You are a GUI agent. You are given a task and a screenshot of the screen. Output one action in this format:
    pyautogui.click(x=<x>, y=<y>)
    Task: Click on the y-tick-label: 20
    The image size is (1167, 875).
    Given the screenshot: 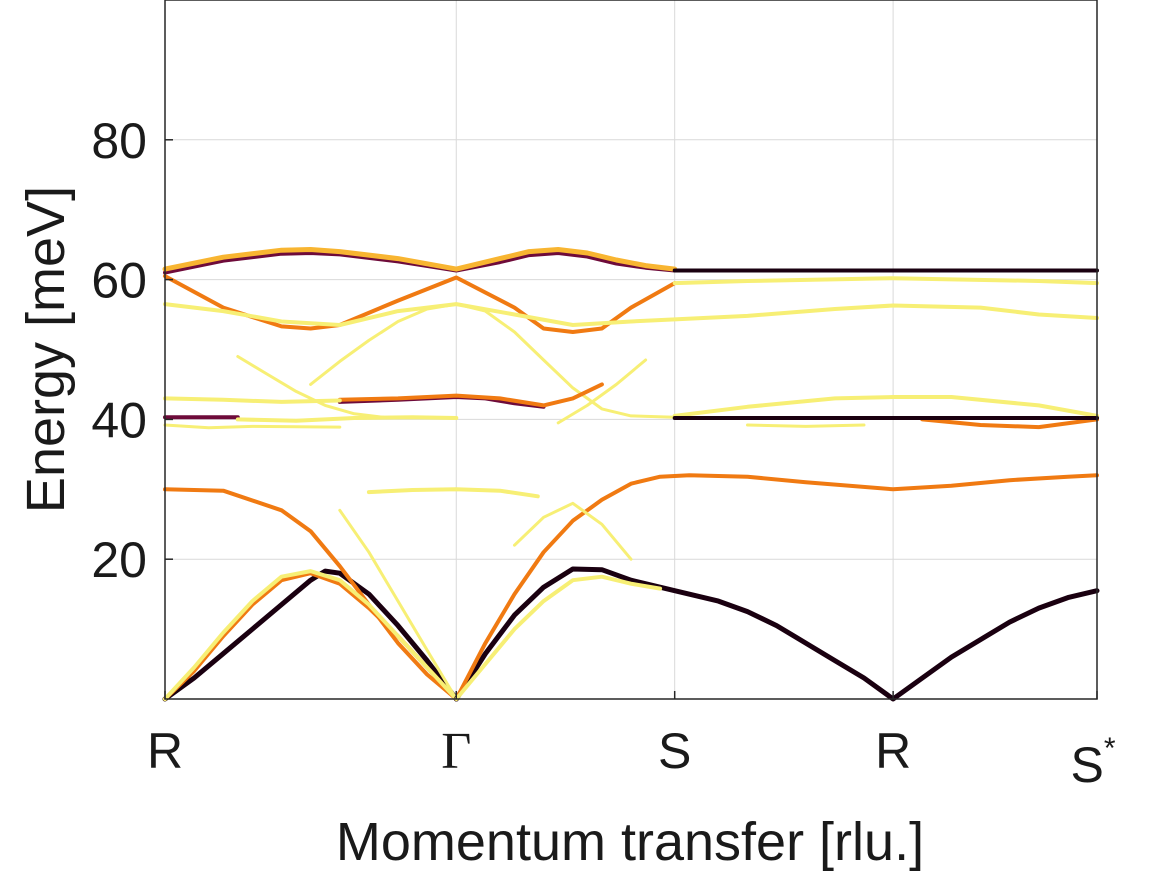 What is the action you would take?
    pyautogui.click(x=119, y=560)
    